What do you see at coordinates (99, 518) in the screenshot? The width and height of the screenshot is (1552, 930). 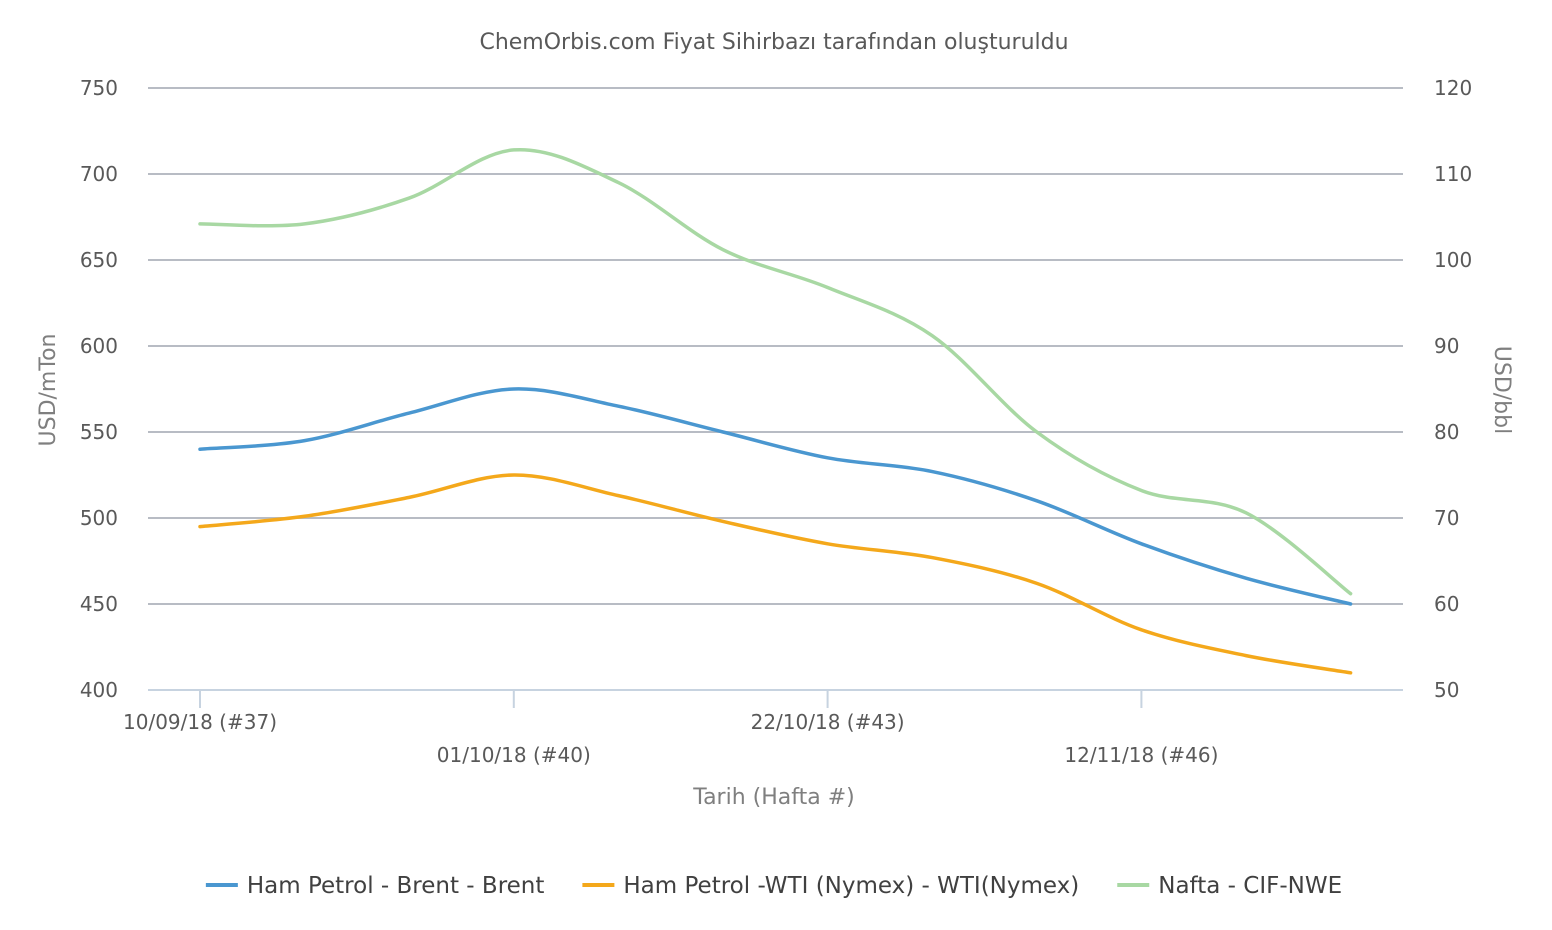 I see `y-tick-label-left: 500` at bounding box center [99, 518].